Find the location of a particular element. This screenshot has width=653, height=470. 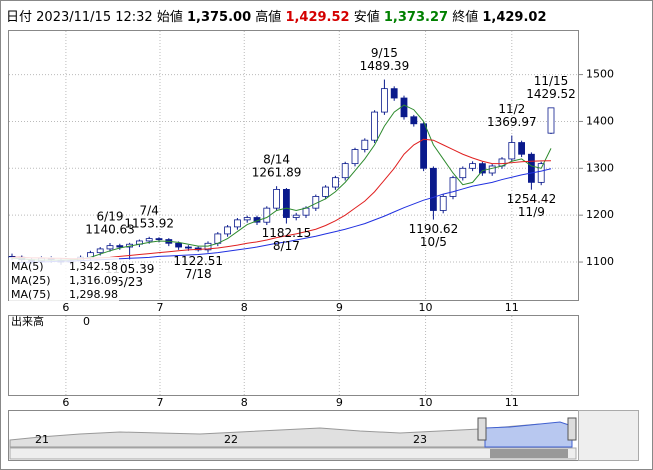

annotation: 7/4 is located at coordinates (149, 210).